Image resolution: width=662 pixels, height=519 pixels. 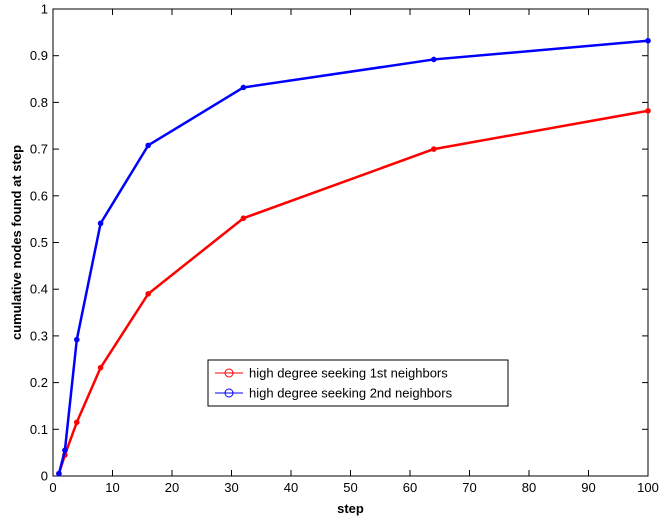 What do you see at coordinates (16, 242) in the screenshot?
I see `y-axis-label: cumulative nodes found at step` at bounding box center [16, 242].